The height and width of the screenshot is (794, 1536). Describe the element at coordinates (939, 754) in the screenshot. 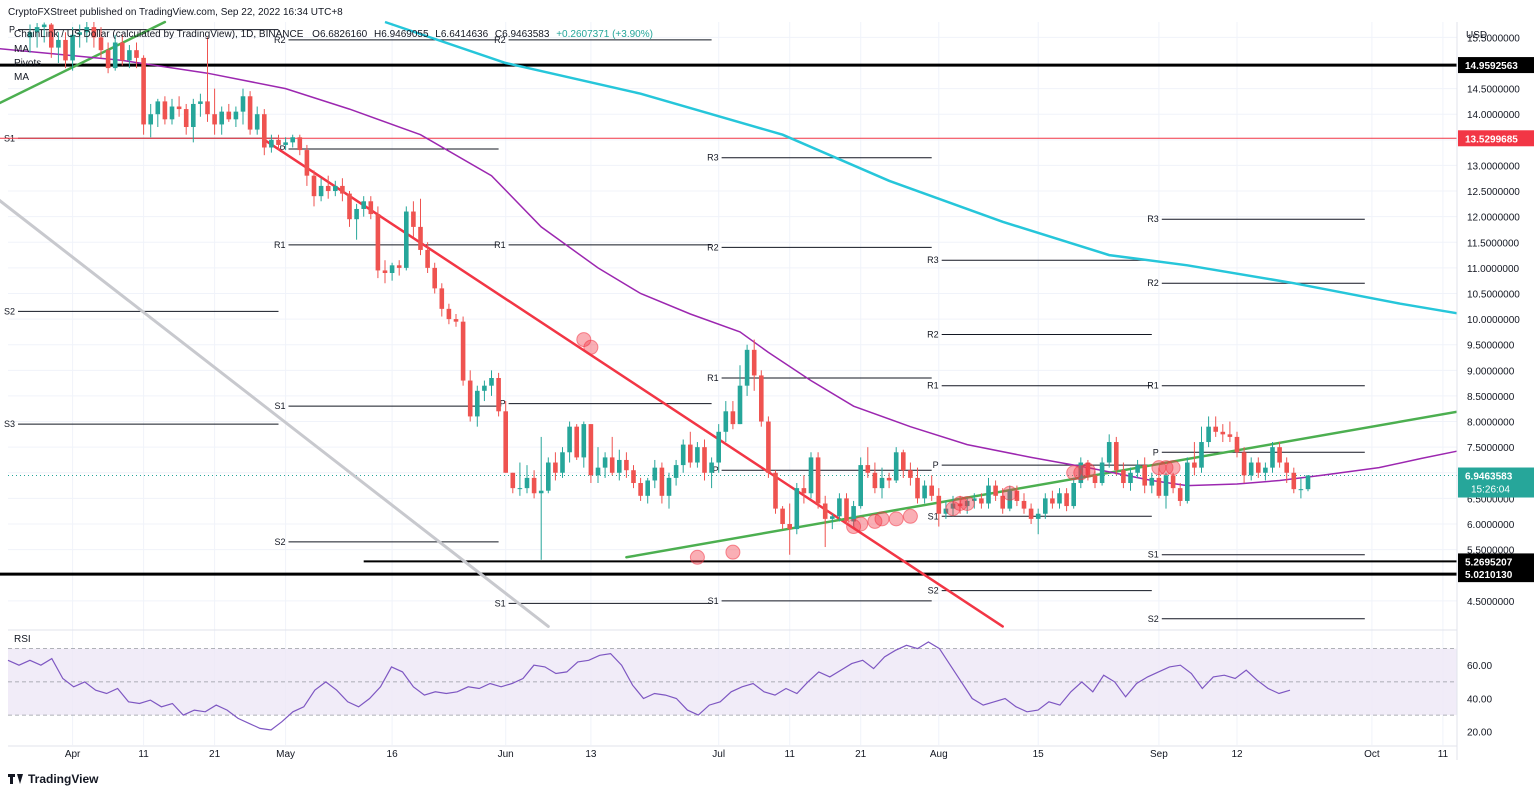

I see `time-tick-label: Aug` at that location.